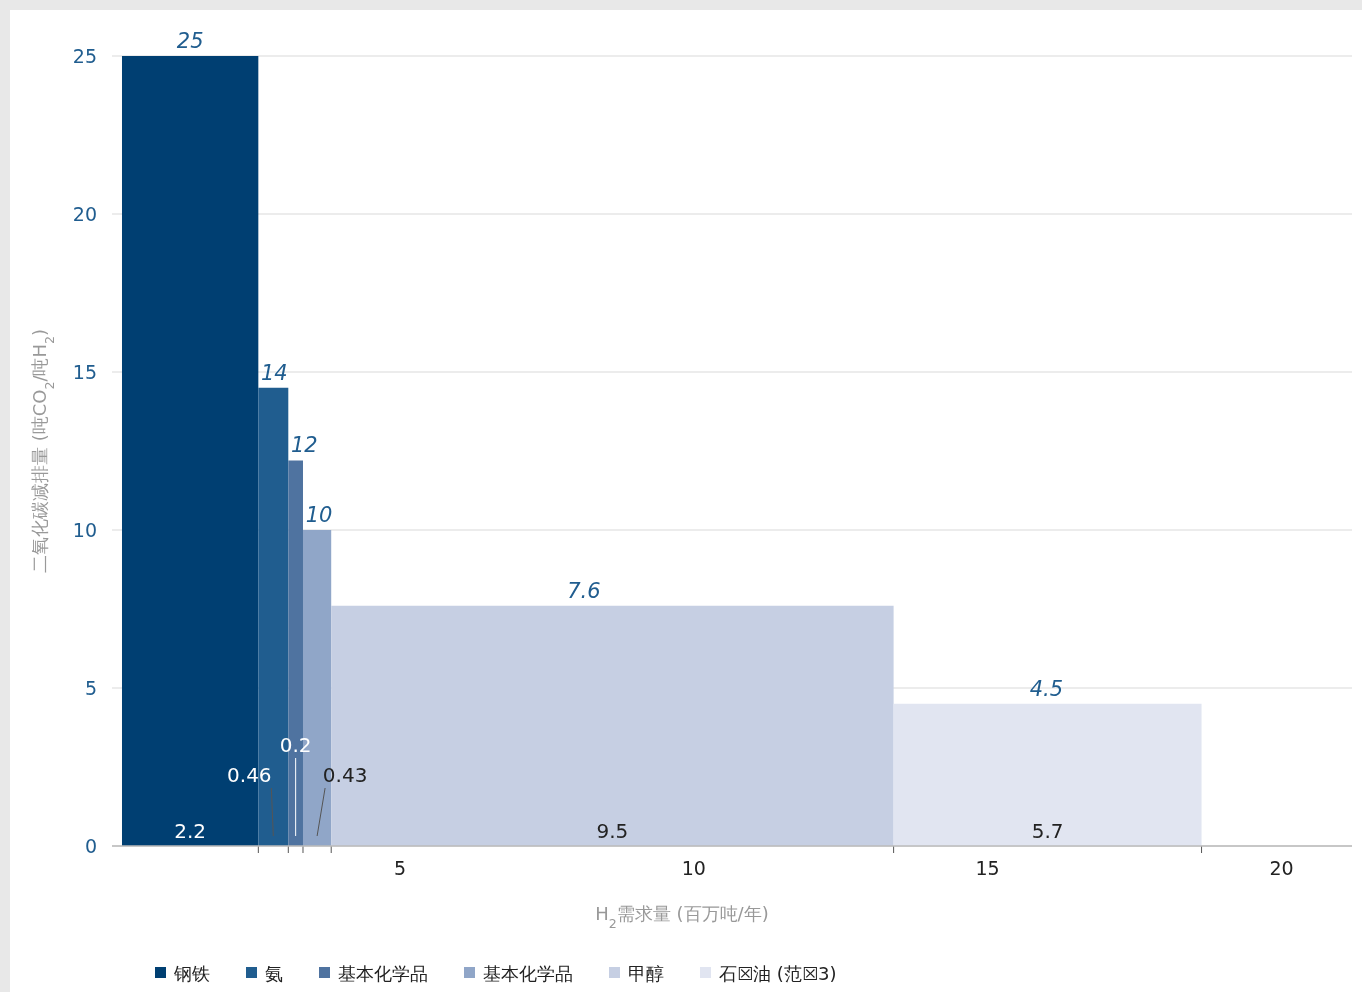 The image size is (1362, 992). Describe the element at coordinates (345, 775) in the screenshot. I see `annotation: 0.43` at that location.